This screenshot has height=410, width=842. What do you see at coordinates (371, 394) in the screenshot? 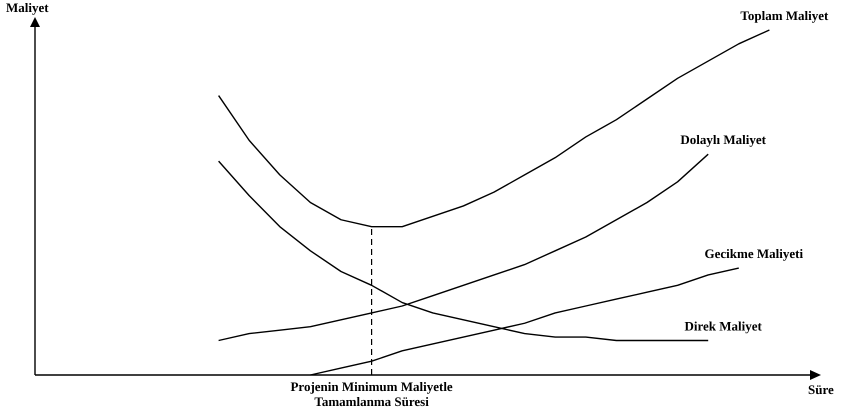
I see `text: Projenin Minimum Maliyetle Tamamlanma Süresi` at bounding box center [371, 394].